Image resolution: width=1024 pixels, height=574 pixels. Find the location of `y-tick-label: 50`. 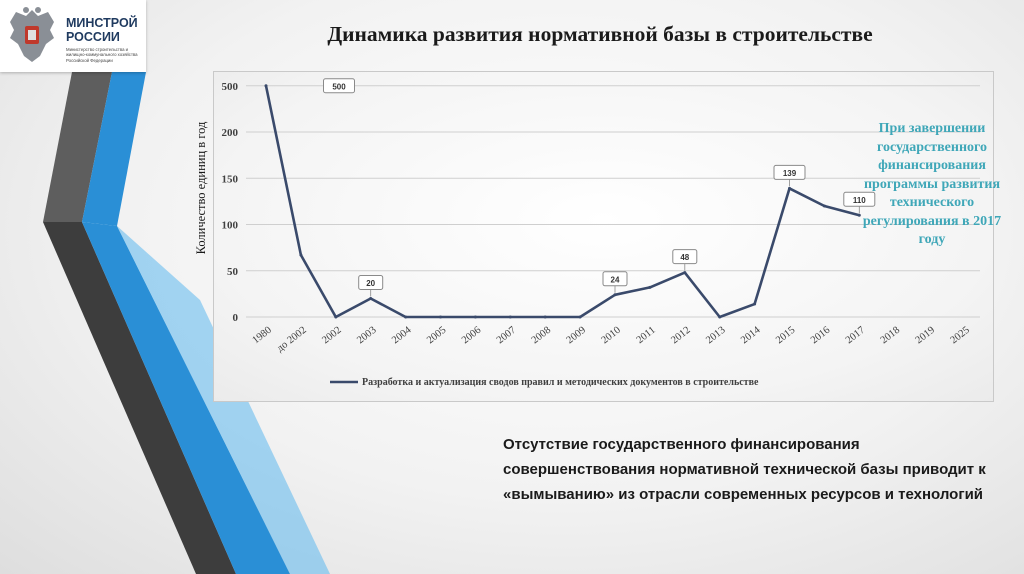

y-tick-label: 50 is located at coordinates (233, 272).